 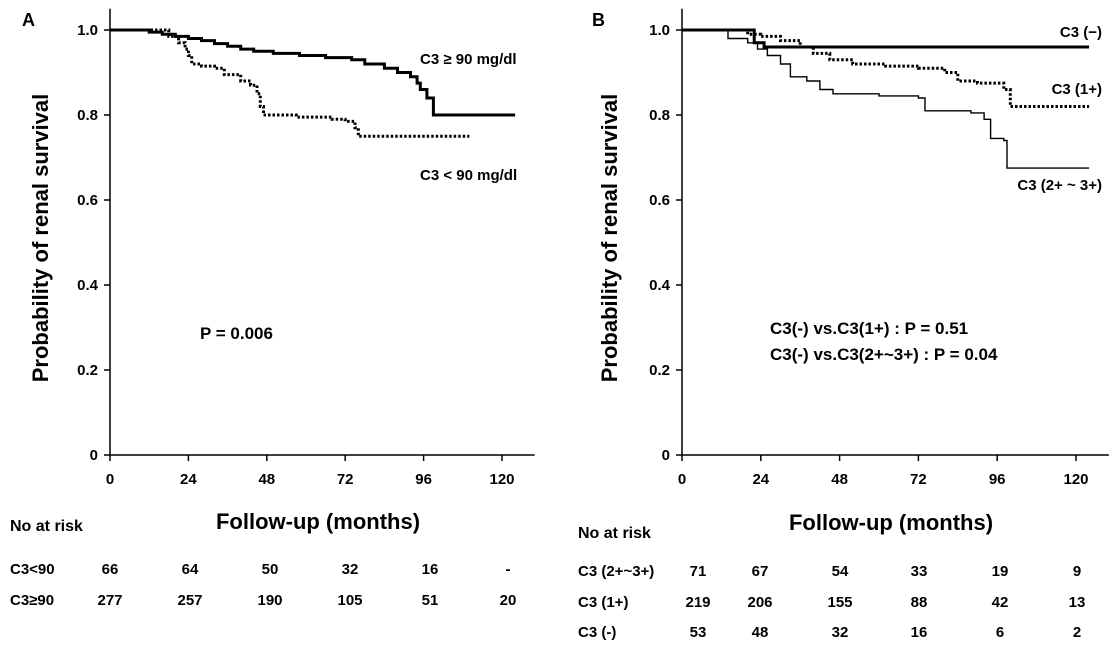 What do you see at coordinates (32, 600) in the screenshot?
I see `panel-a-risk-row-label: C3≥90` at bounding box center [32, 600].